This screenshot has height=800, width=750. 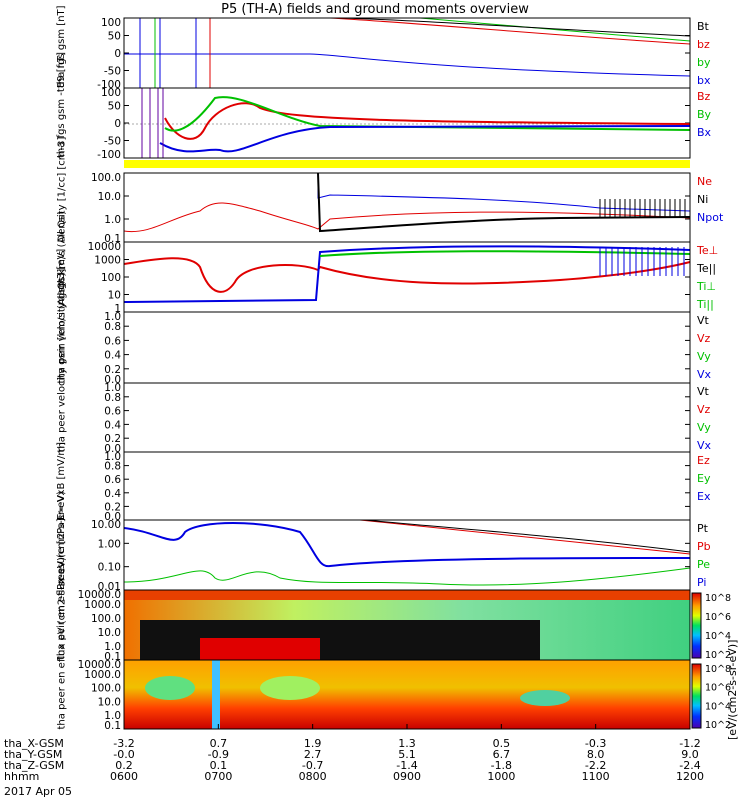 I want to click on y-tick-label: -100, so click(x=109, y=155).